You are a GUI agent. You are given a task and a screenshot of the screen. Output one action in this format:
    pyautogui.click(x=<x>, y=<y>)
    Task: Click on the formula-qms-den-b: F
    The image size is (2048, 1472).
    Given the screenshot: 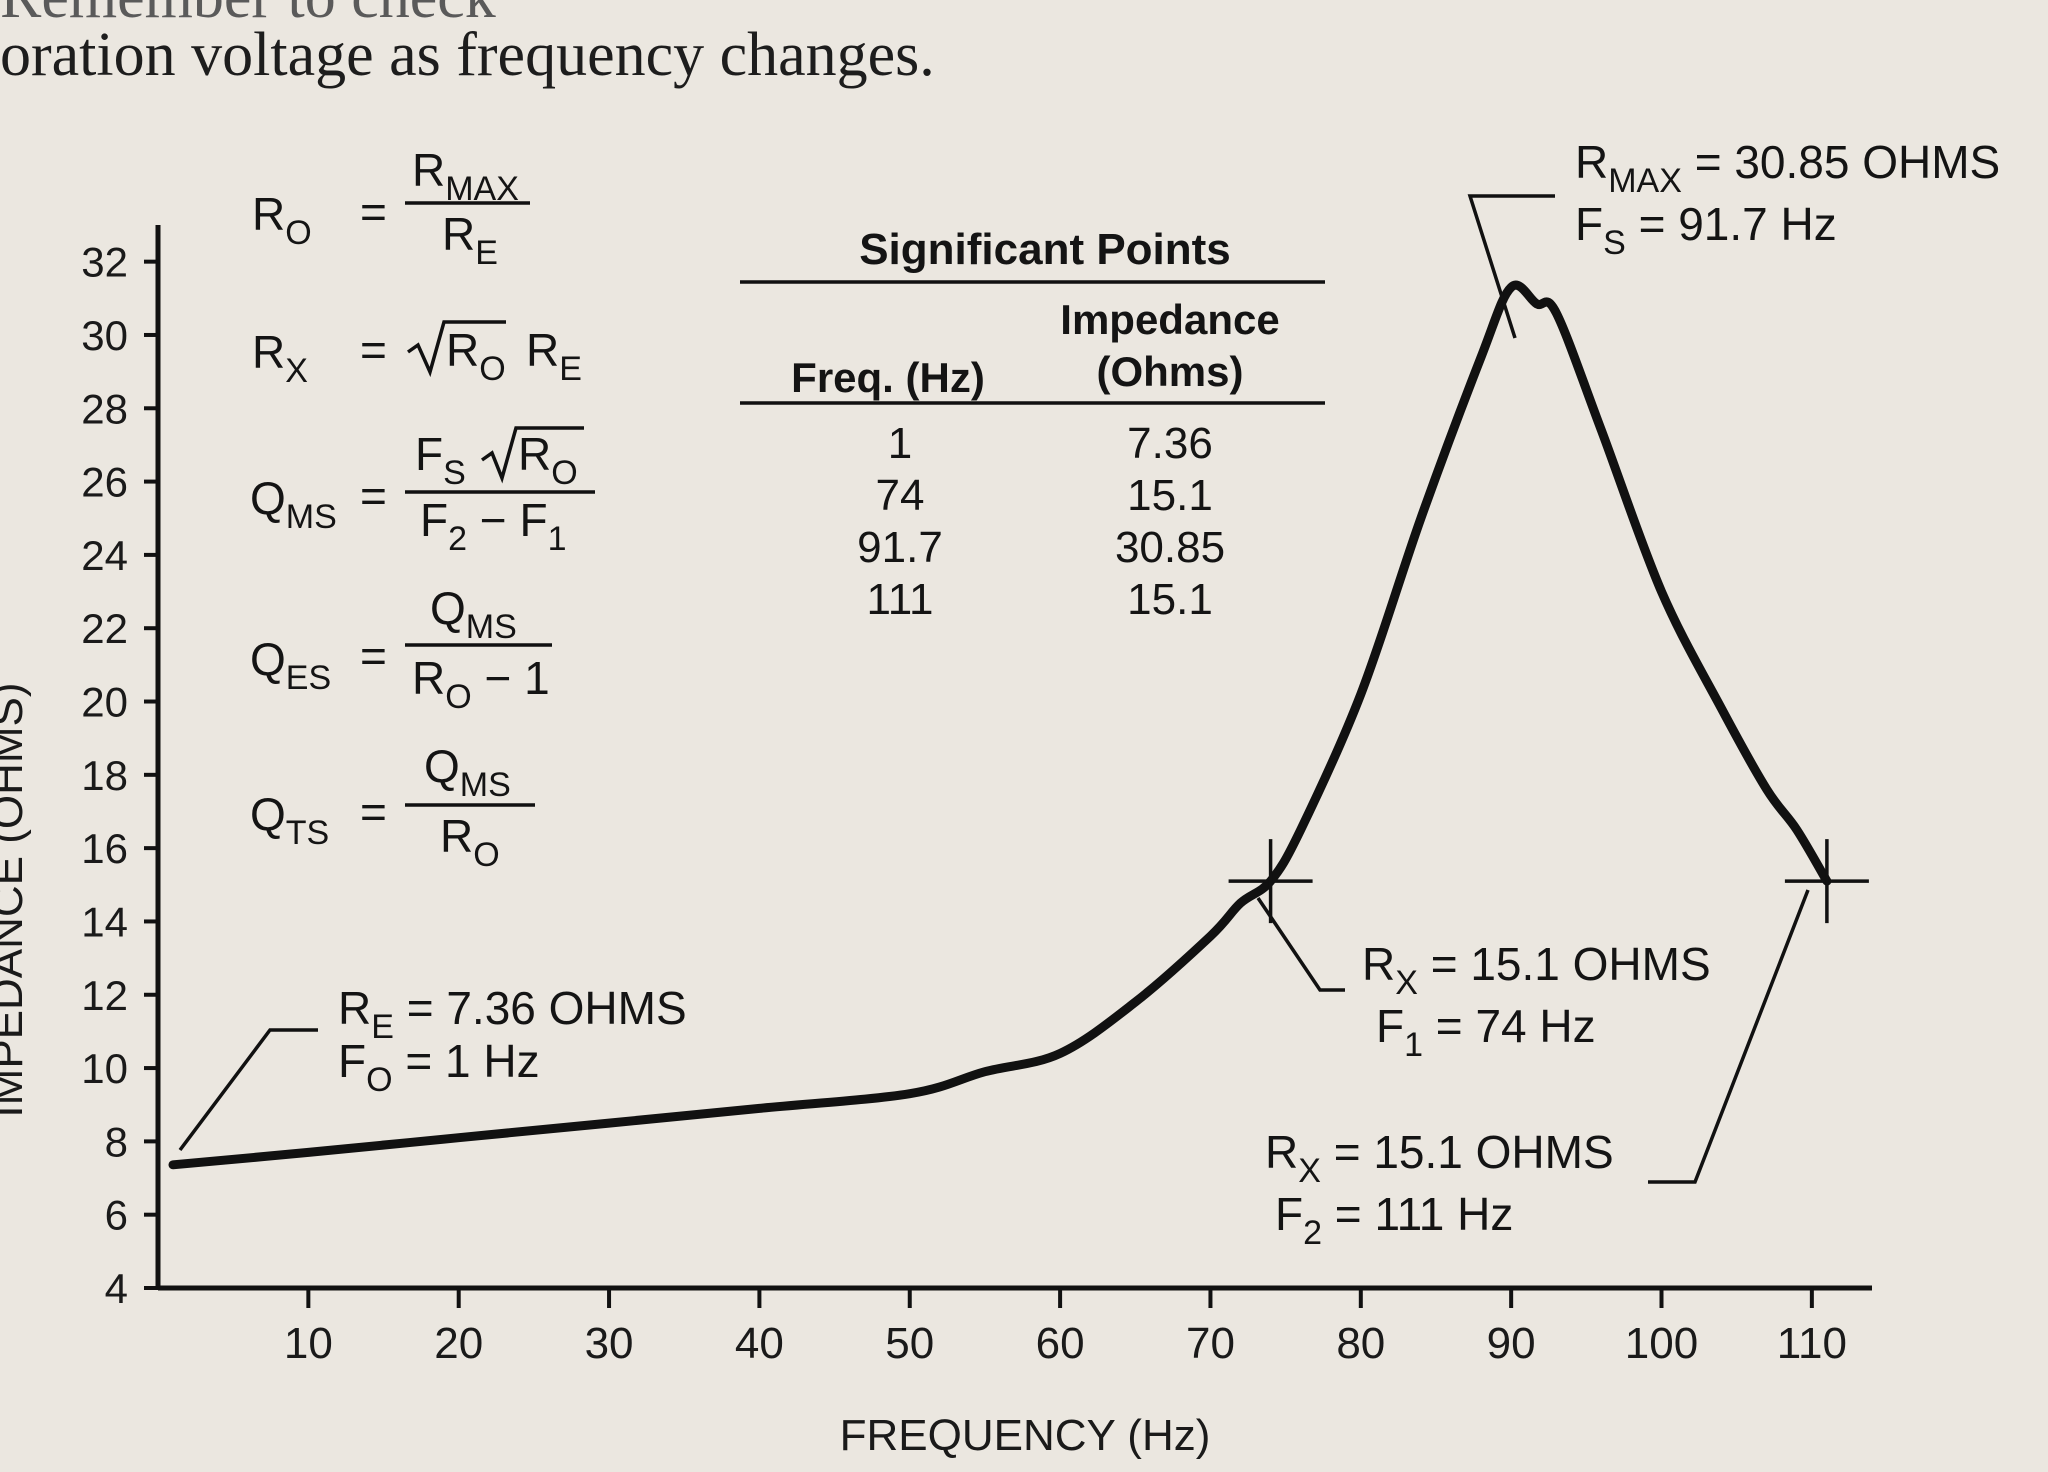 What is the action you would take?
    pyautogui.click(x=533, y=520)
    